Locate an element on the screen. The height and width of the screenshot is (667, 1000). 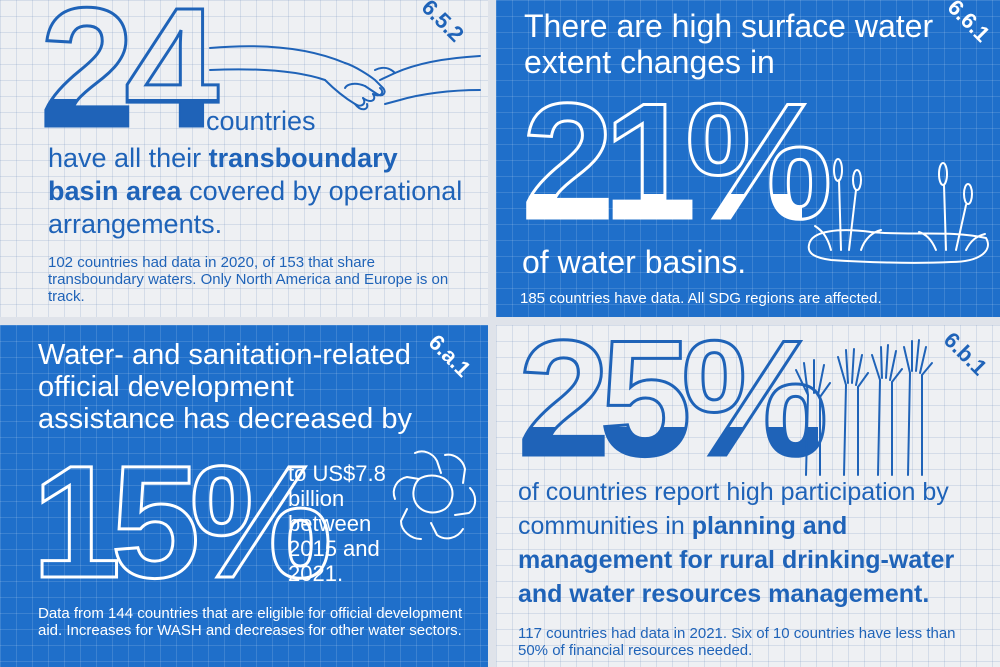
statement-line-3: covered by operational arrangements. is located at coordinates (255, 207).